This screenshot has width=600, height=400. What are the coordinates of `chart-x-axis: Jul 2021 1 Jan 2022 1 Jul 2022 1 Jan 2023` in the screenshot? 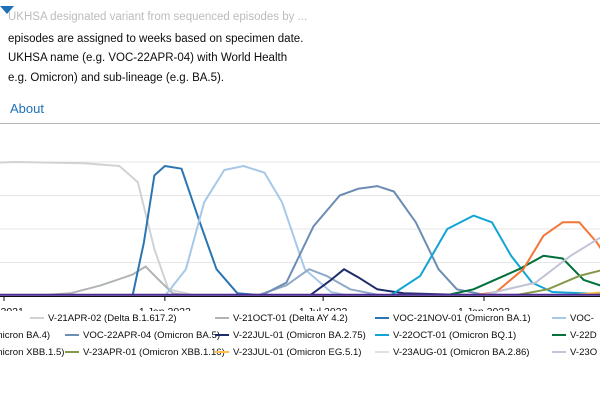 It's located at (300, 303).